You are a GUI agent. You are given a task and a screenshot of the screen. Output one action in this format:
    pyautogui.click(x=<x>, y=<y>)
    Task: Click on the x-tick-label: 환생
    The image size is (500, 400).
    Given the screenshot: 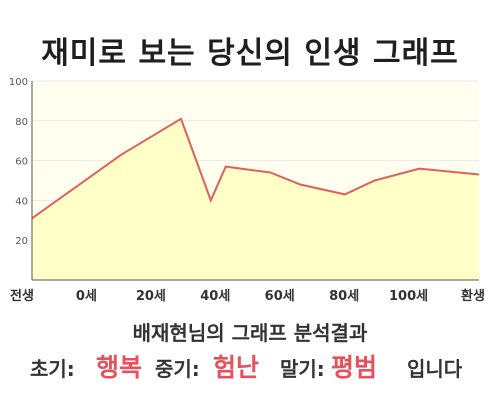 What is the action you would take?
    pyautogui.click(x=473, y=296)
    